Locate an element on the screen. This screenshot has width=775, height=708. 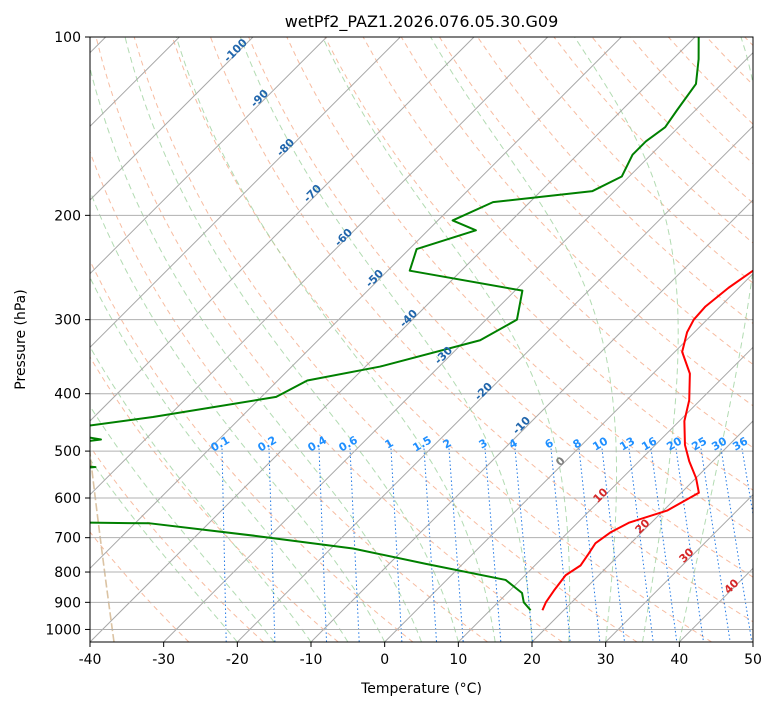
y-tick-label: 100 is located at coordinates (67, 38).